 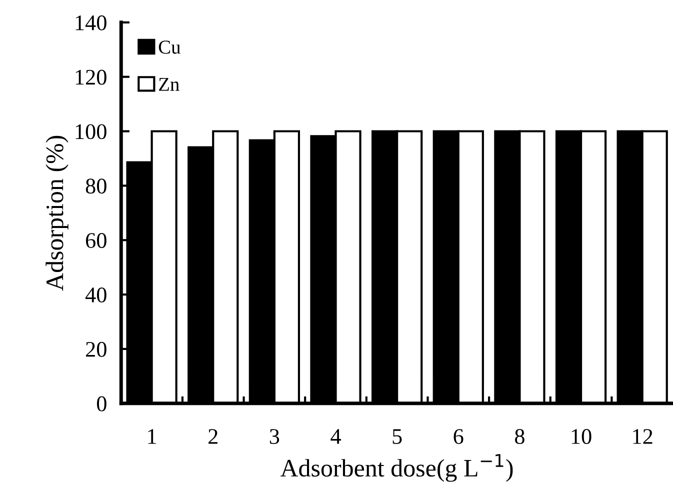 What do you see at coordinates (459, 436) in the screenshot?
I see `x-tick-label: 6` at bounding box center [459, 436].